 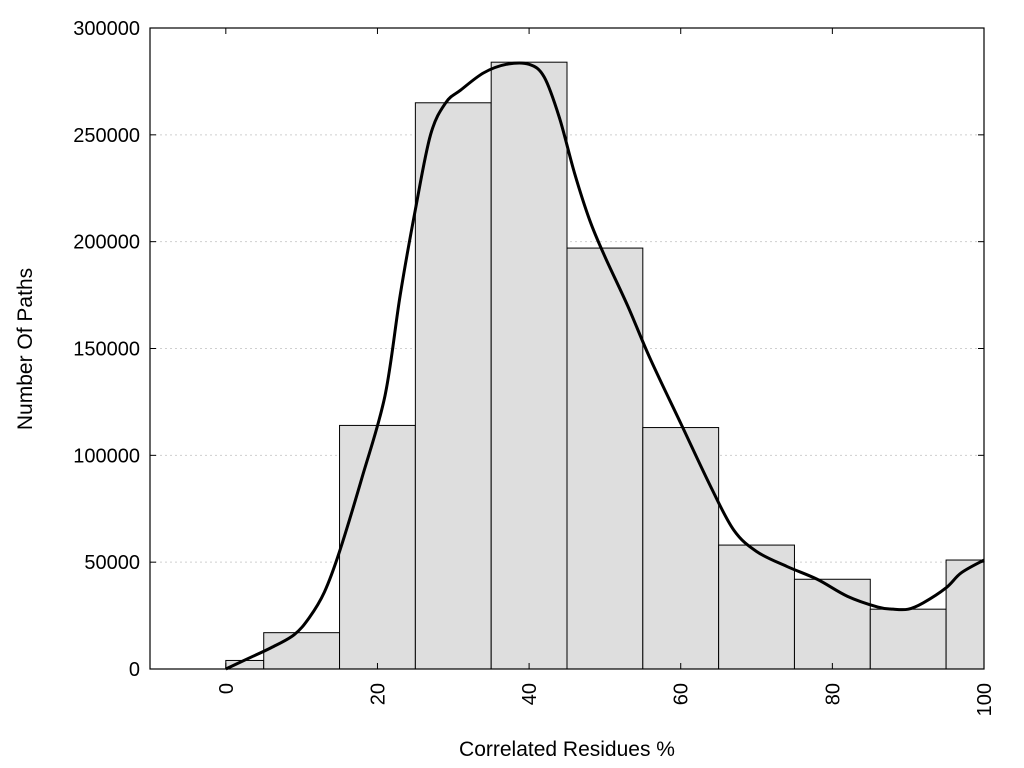 What do you see at coordinates (567, 749) in the screenshot?
I see `x-axis-title: Correlated Residues %` at bounding box center [567, 749].